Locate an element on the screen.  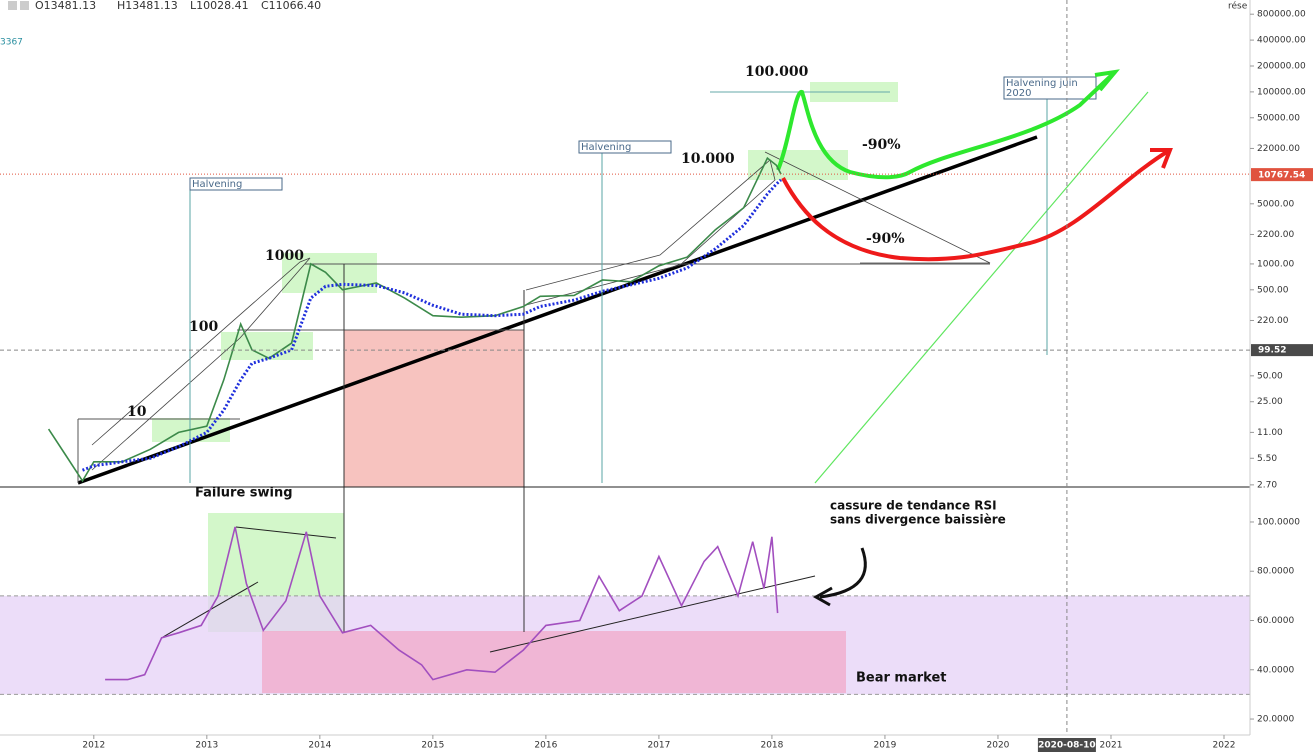
price-label: 99.52 is located at coordinates (1272, 351).